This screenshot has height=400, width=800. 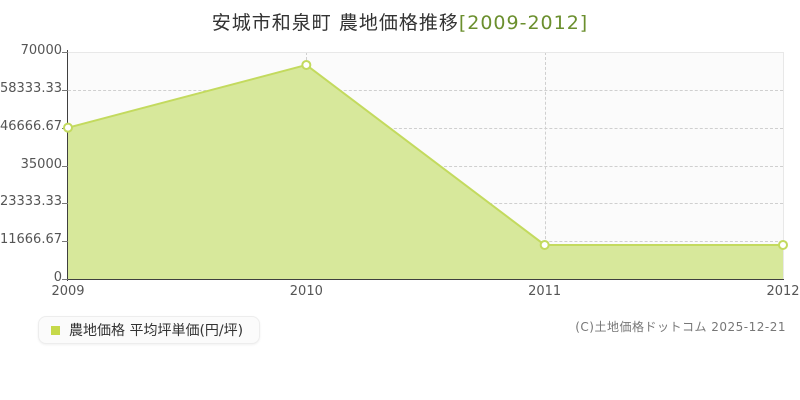 I want to click on y-axis-tick-label: 0, so click(x=57, y=277).